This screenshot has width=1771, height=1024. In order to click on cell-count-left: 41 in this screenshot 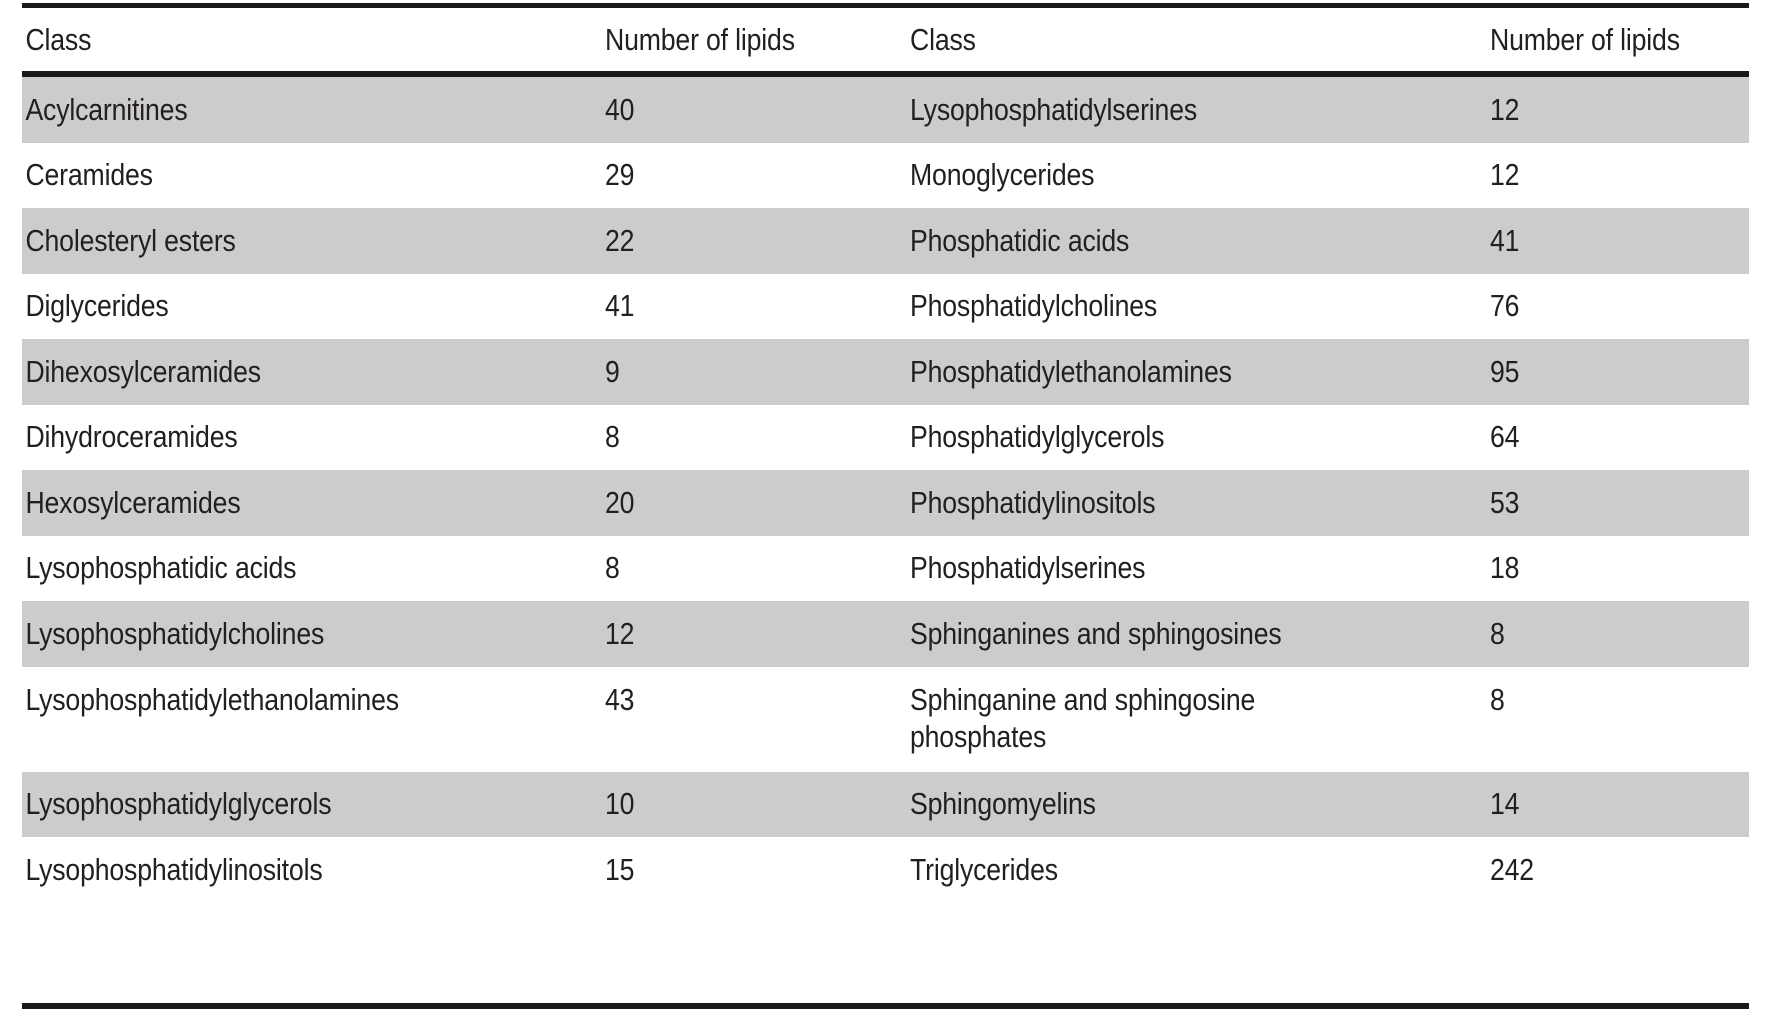, I will do `click(620, 306)`.